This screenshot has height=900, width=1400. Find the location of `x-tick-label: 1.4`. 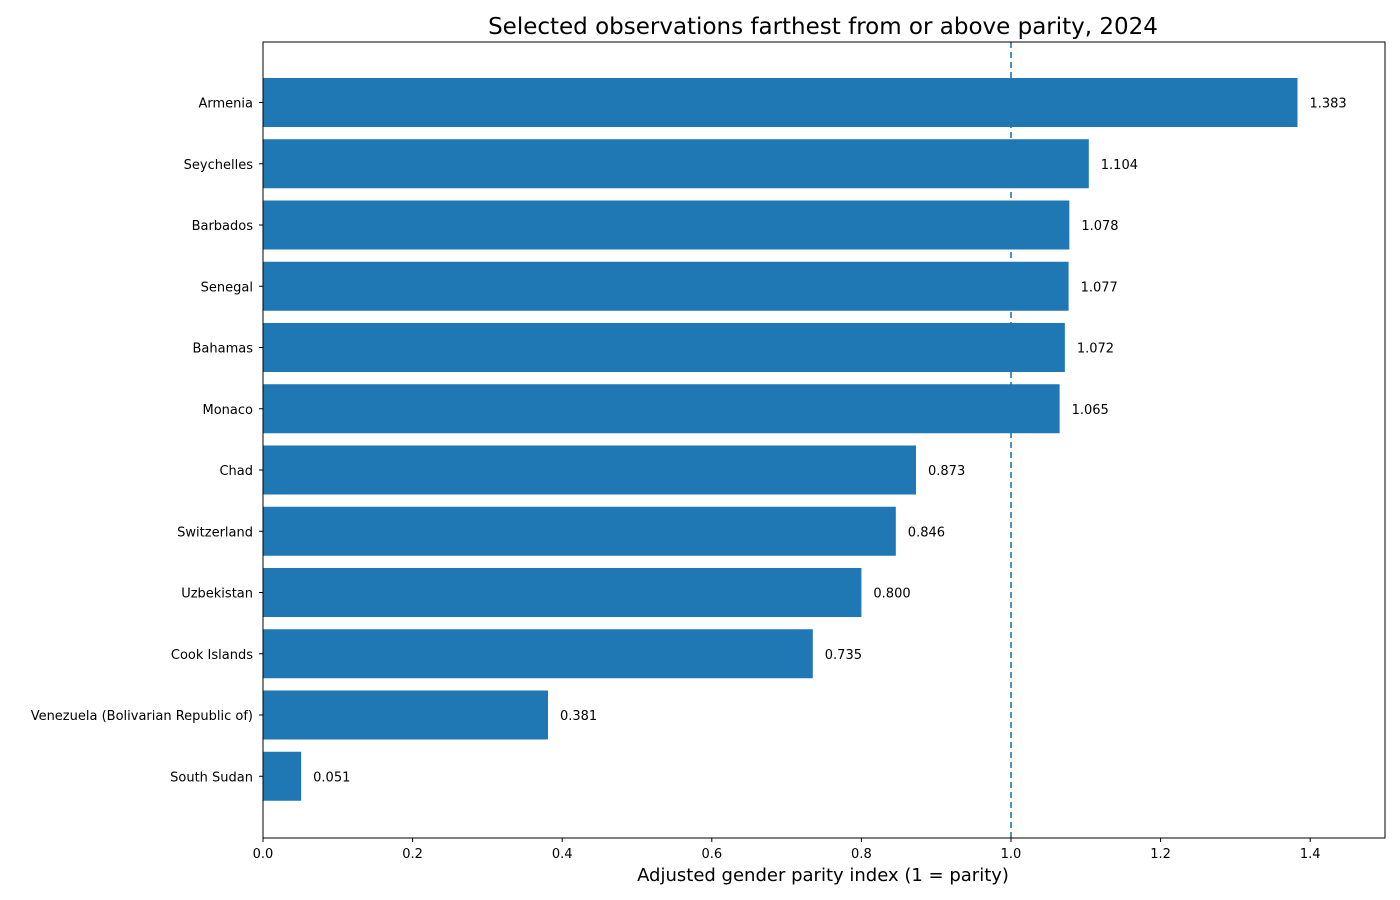

x-tick-label: 1.4 is located at coordinates (1310, 854).